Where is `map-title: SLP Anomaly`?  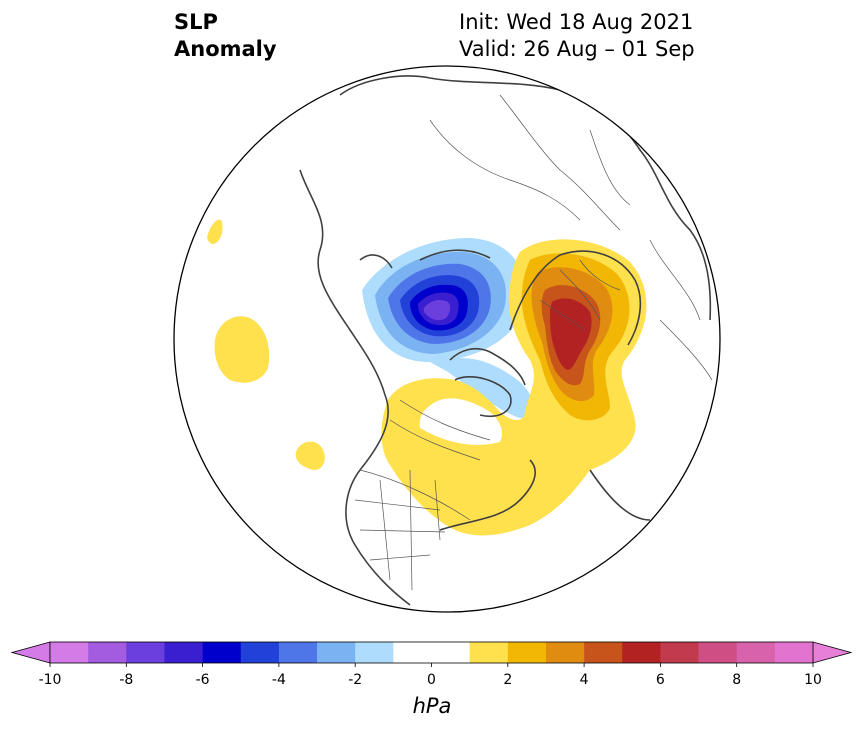 map-title: SLP Anomaly is located at coordinates (225, 36).